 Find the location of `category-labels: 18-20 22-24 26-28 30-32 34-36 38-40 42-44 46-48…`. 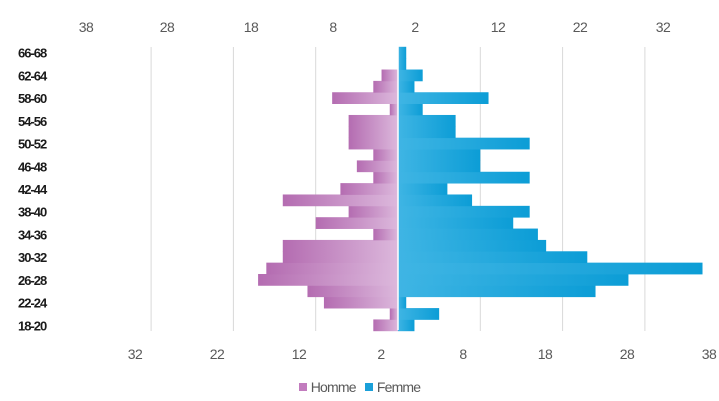

category-labels: 18-20 22-24 26-28 30-32 34-36 38-40 42-44 46-48… is located at coordinates (33, 190).